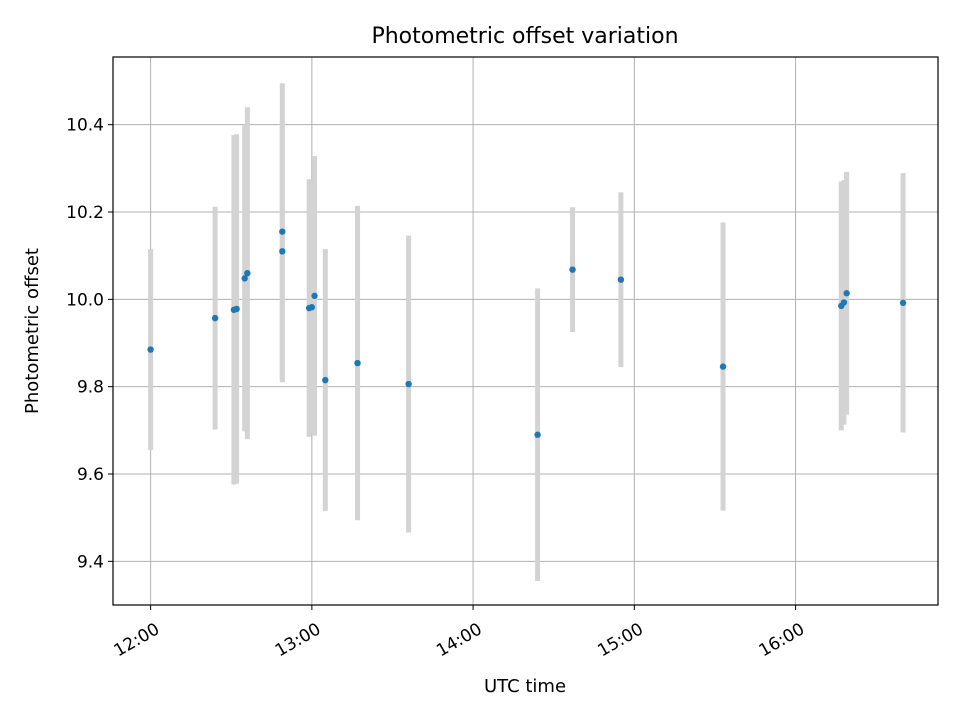  I want to click on x-axis-label: UTC time, so click(525, 686).